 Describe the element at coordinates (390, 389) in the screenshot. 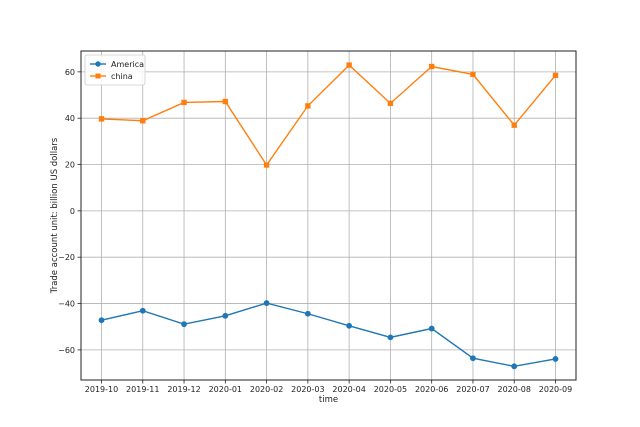

I see `x-tick-label: 2020-05` at that location.